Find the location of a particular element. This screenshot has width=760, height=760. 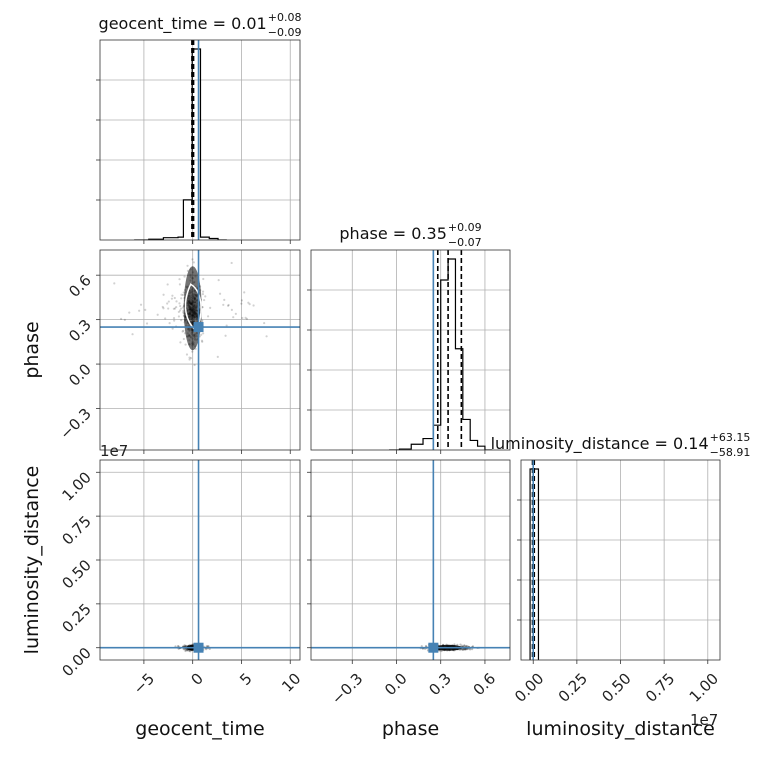

panel-title-phase: phase = 0.35 +0.09 −0.07 is located at coordinates (410, 235).